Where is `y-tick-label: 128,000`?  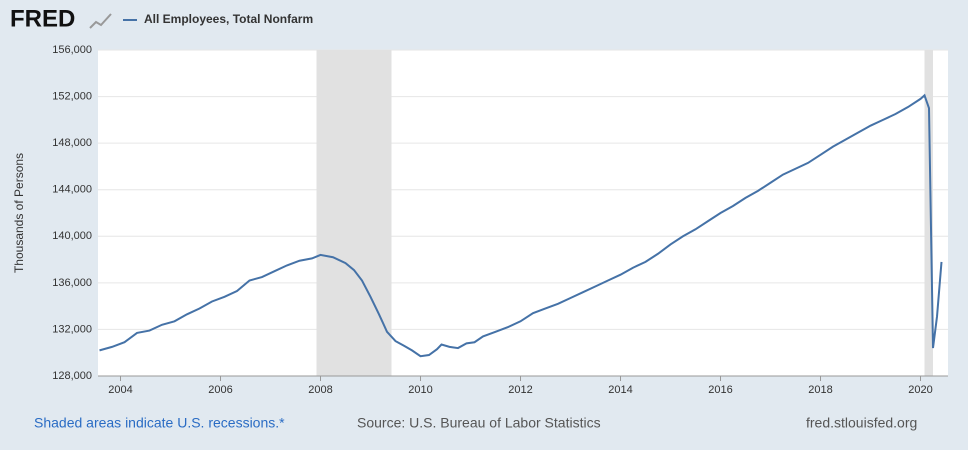
y-tick-label: 128,000 is located at coordinates (72, 376).